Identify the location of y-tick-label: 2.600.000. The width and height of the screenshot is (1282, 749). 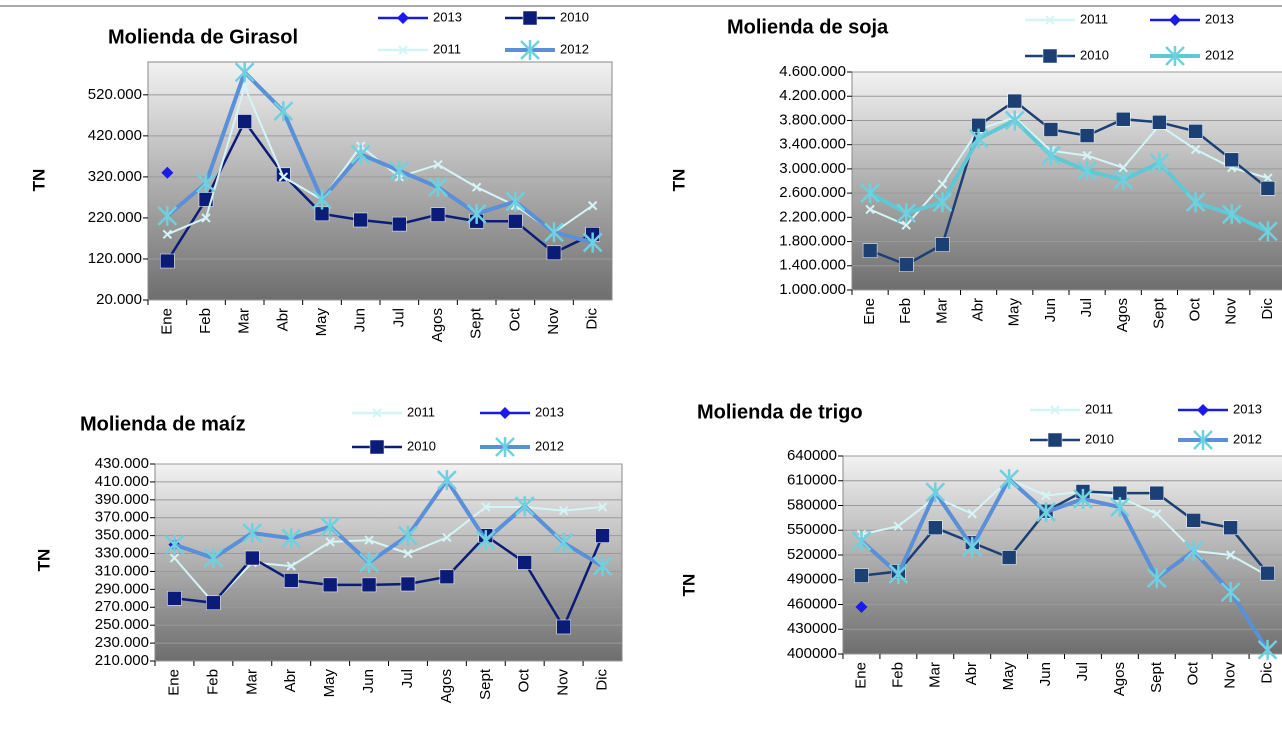
(812, 192).